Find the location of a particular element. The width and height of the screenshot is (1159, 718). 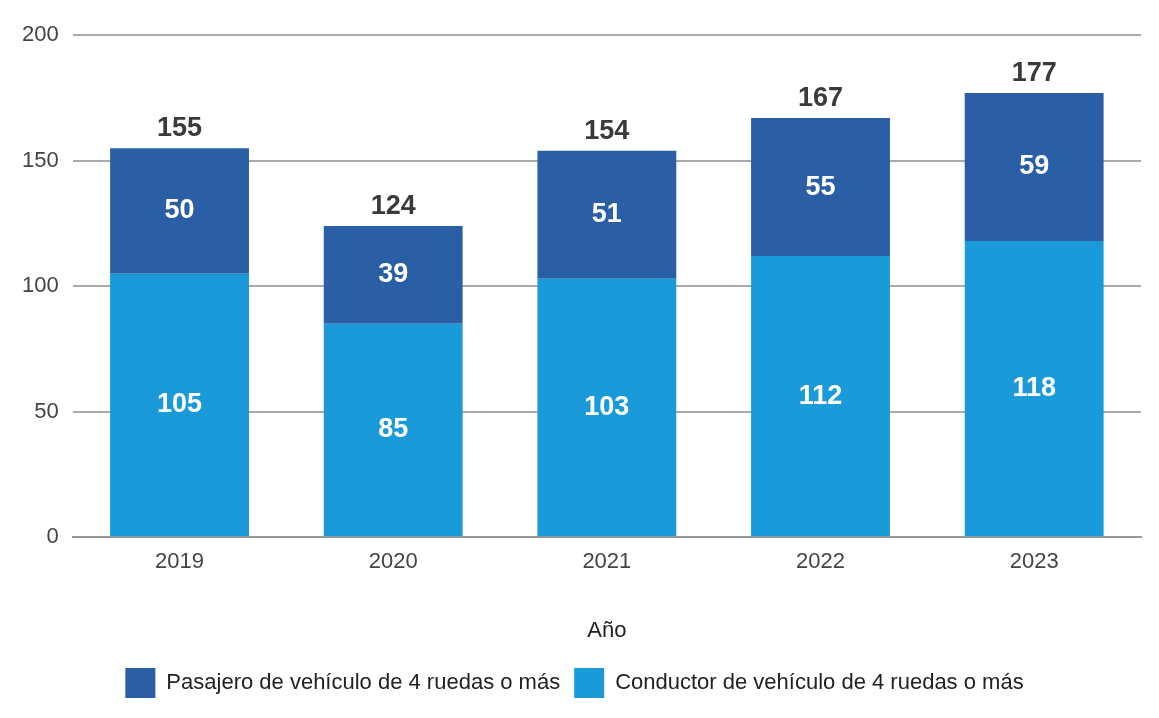

data-label: 39 is located at coordinates (393, 273).